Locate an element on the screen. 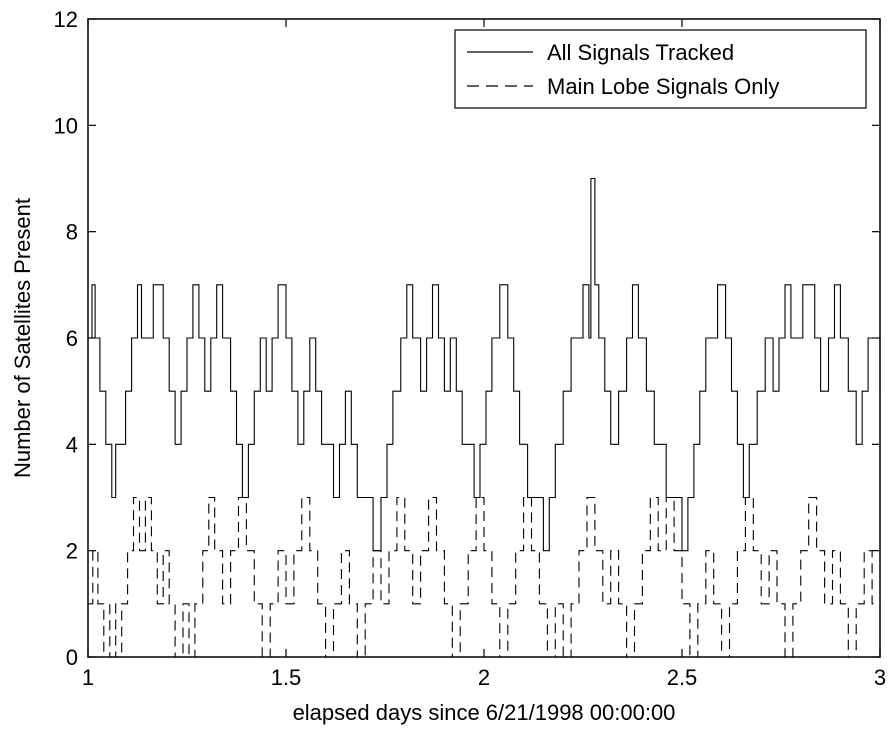  legend-box is located at coordinates (660, 69).